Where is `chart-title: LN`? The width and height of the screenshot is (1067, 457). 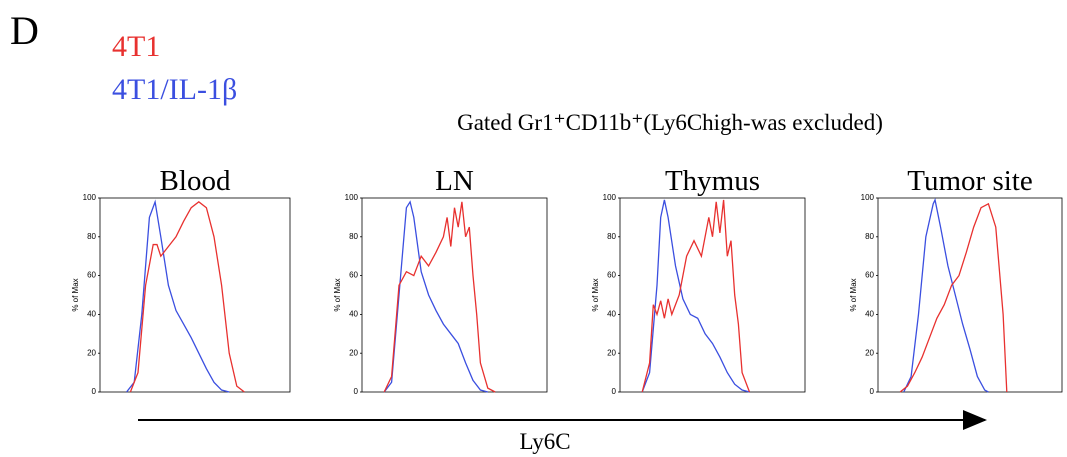
chart-title: LN is located at coordinates (454, 181).